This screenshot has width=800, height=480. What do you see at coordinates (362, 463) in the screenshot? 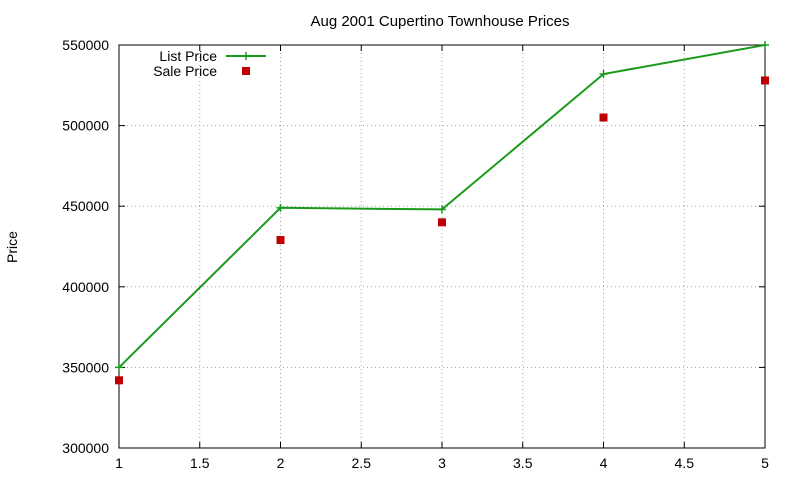
I see `x-tick-label: 2.5` at bounding box center [362, 463].